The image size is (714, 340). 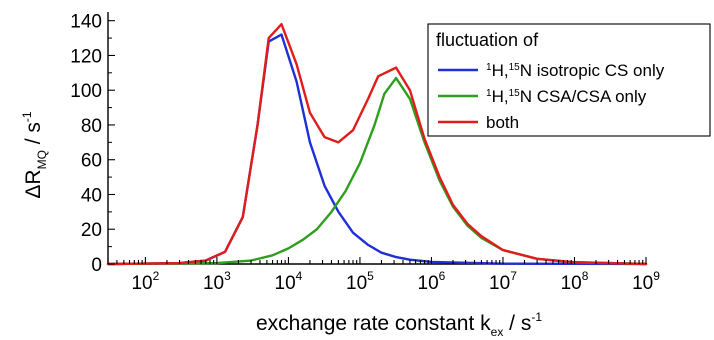 I want to click on y-tick-label: 140, so click(x=86, y=22).